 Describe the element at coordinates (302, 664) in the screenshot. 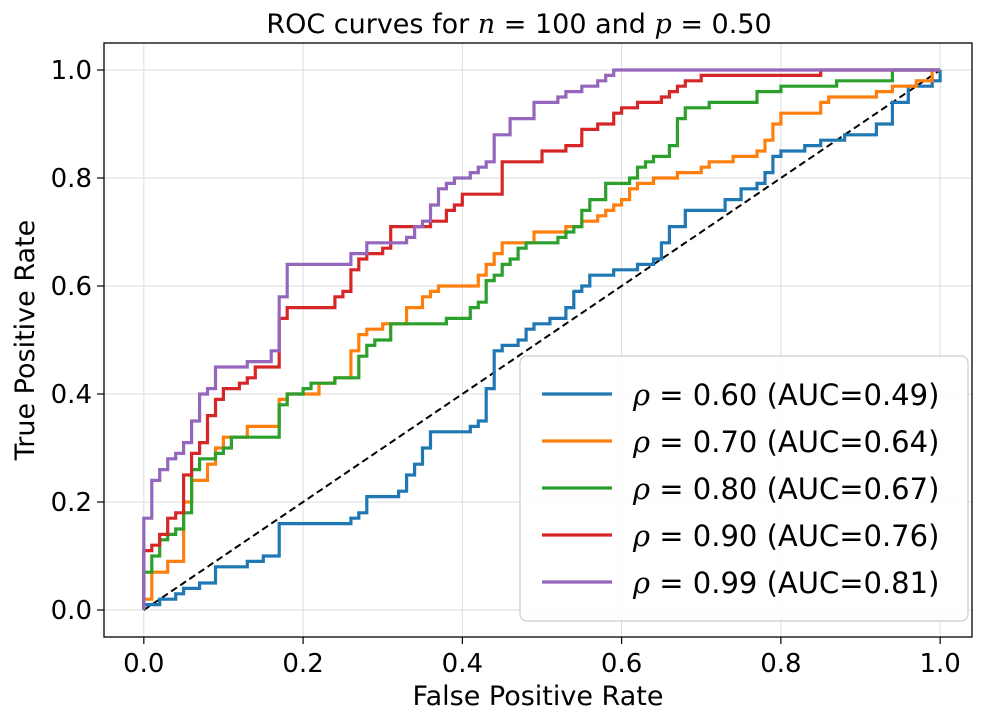

I see `x-tick-label: 0.2` at that location.